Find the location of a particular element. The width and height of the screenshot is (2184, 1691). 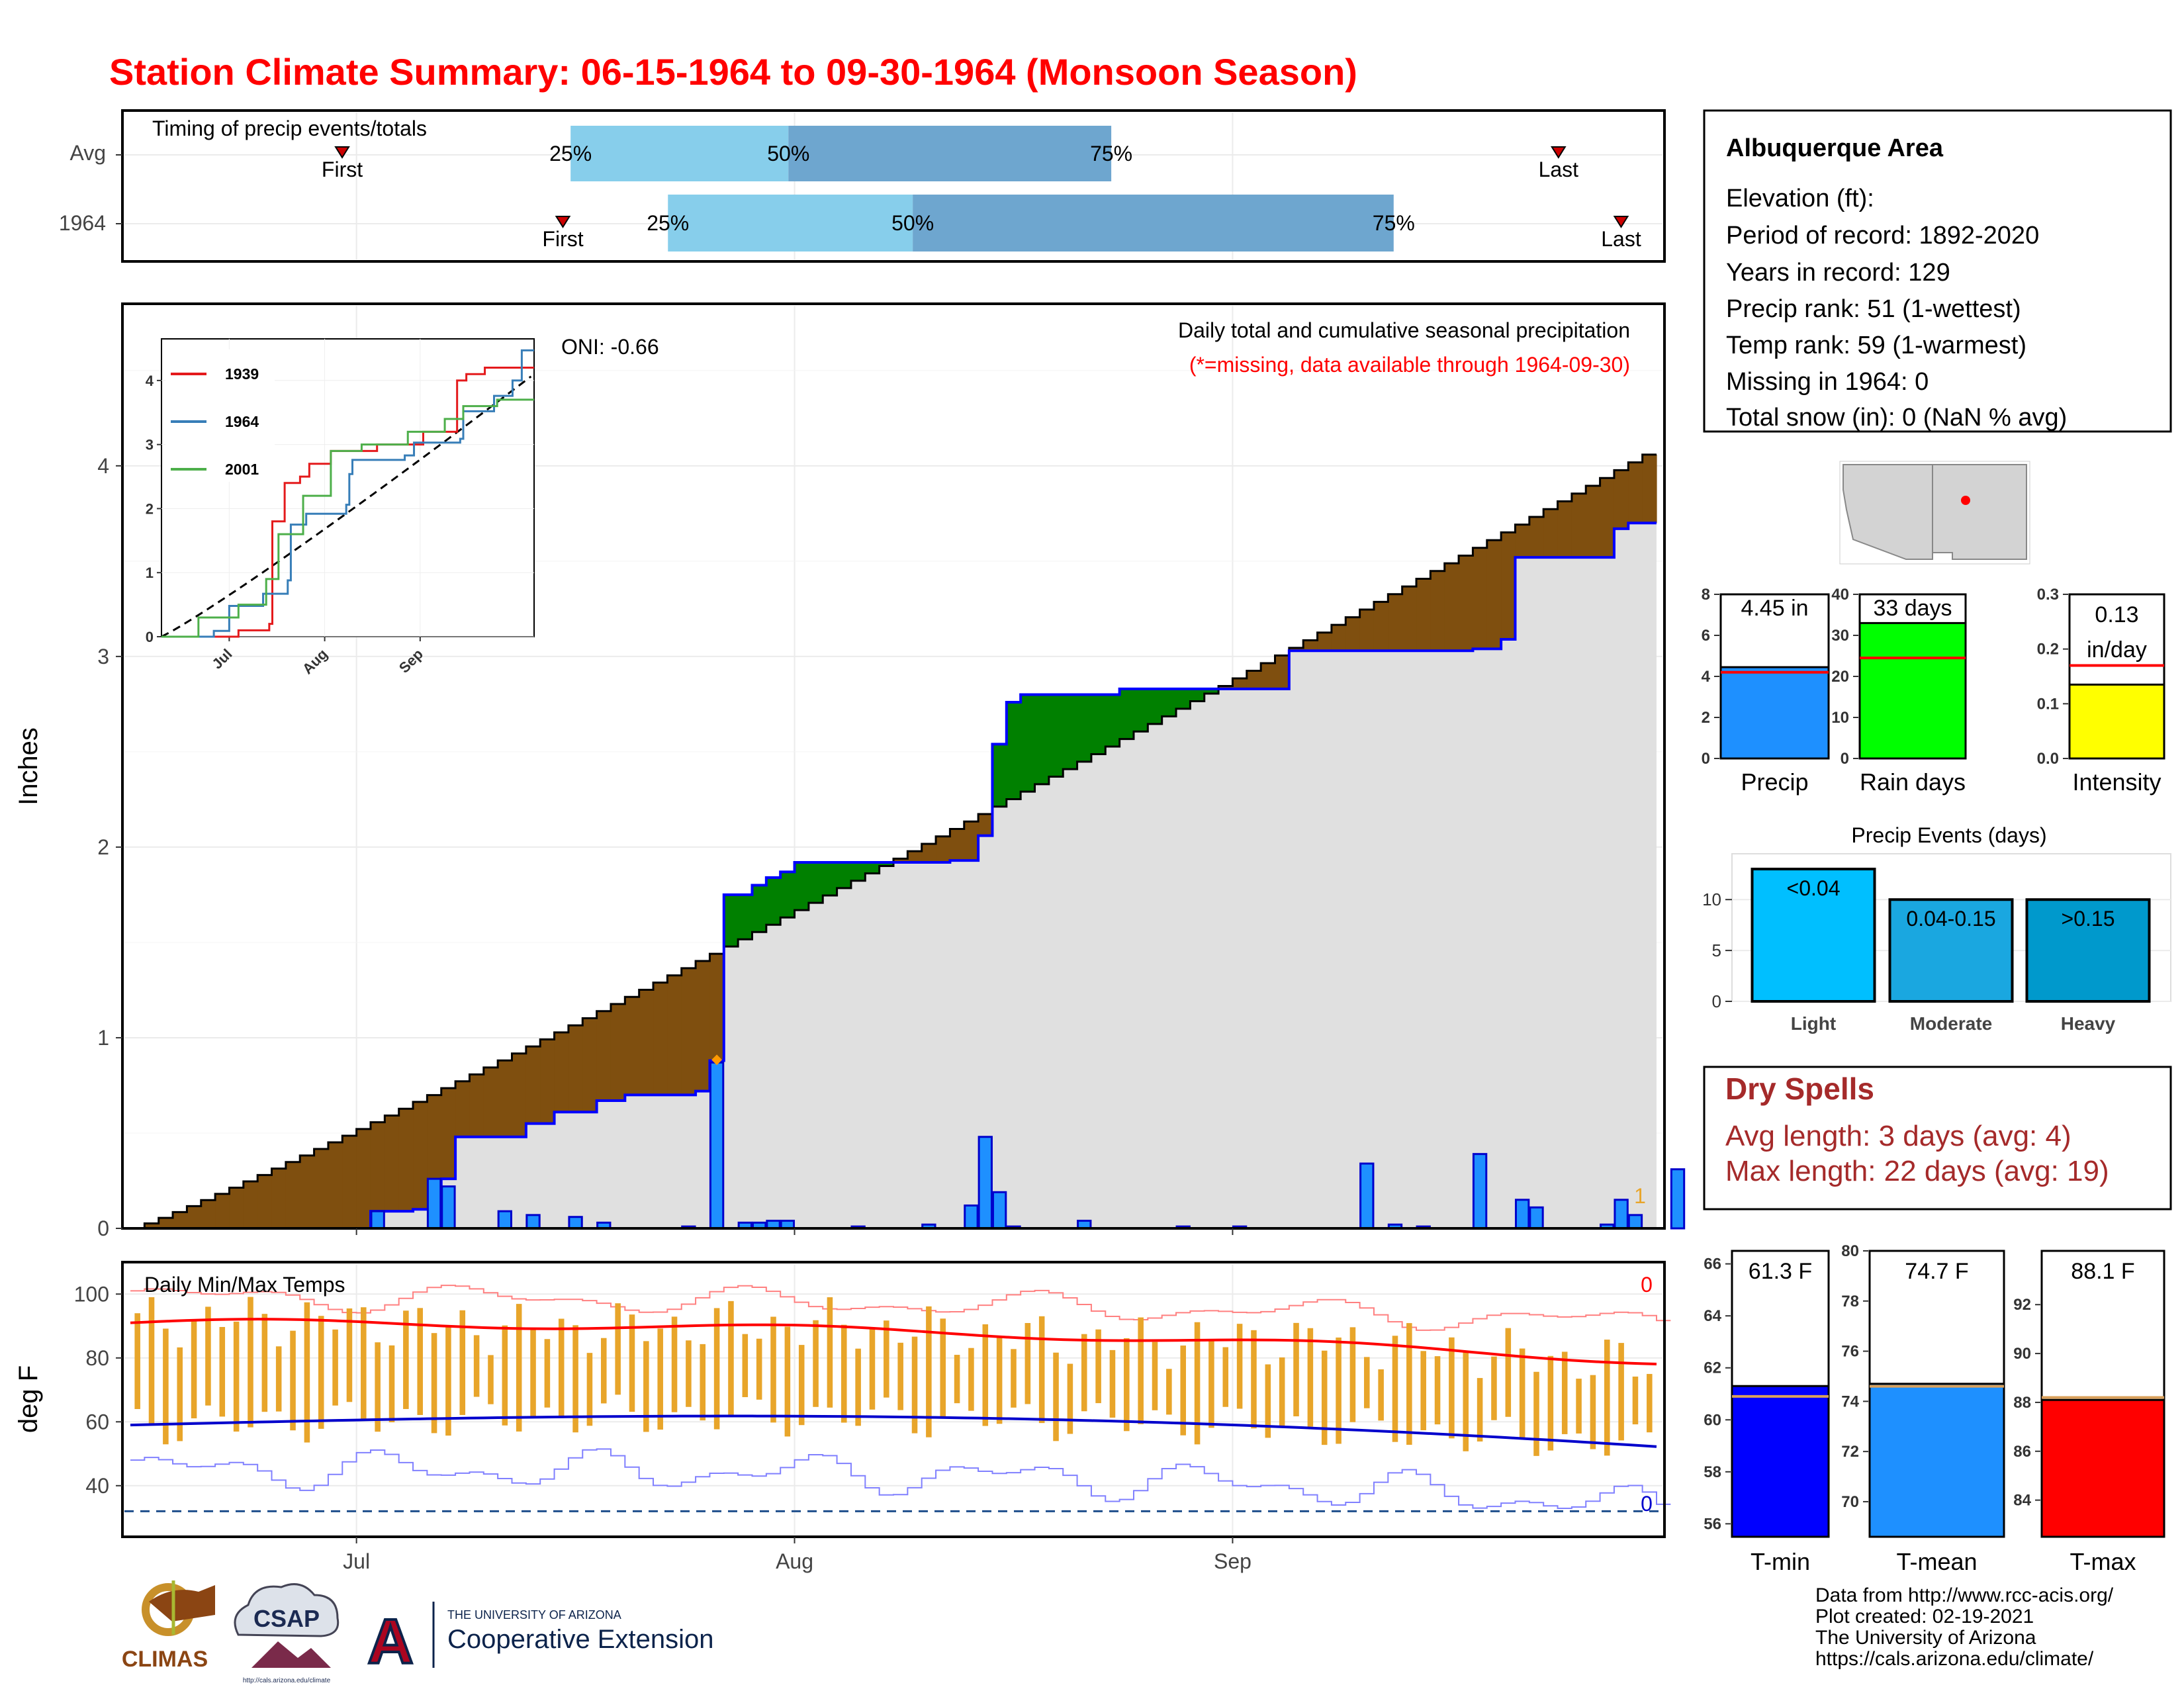

temp-xtick-label: Jul is located at coordinates (356, 1561).